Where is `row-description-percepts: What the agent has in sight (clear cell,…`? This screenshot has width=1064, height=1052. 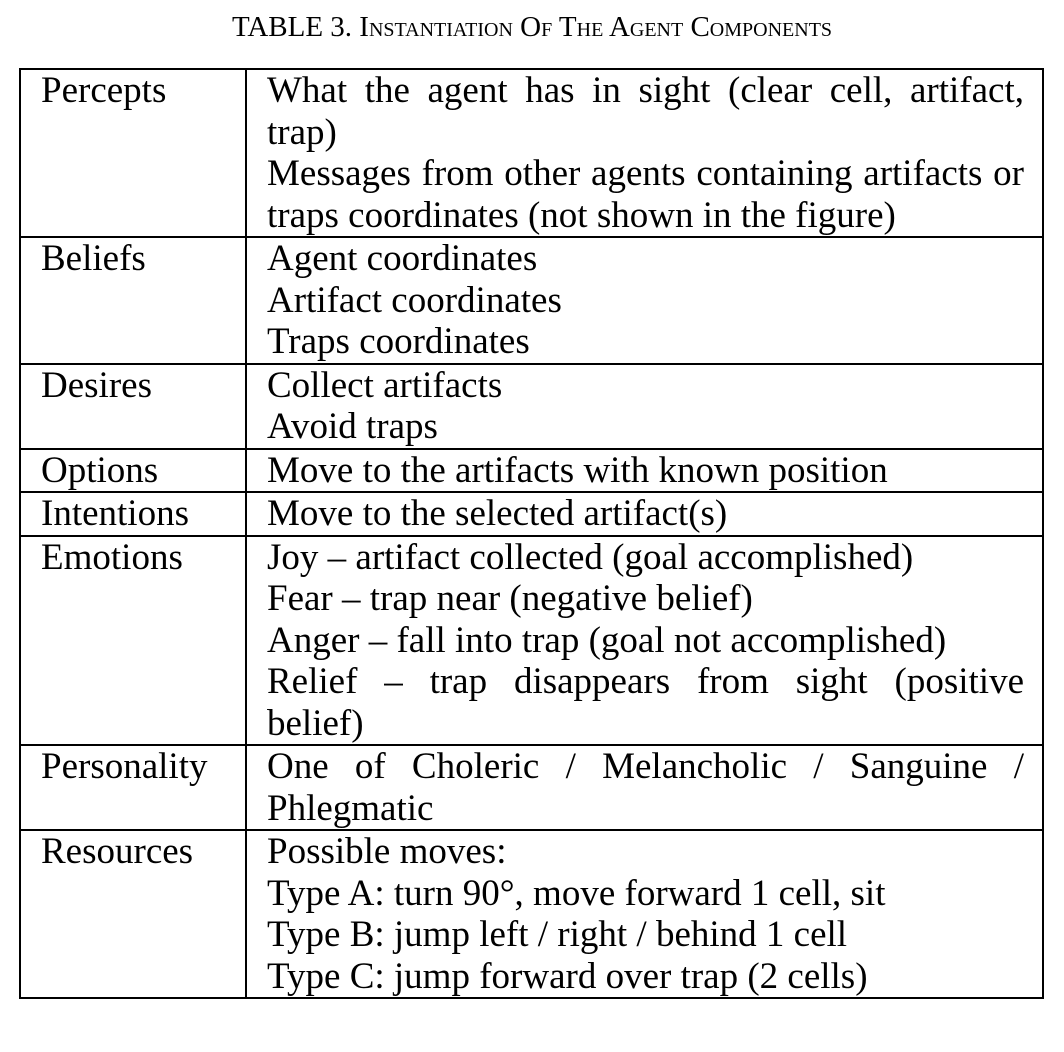
row-description-percepts: What the agent has in sight (clear cell,… is located at coordinates (644, 153).